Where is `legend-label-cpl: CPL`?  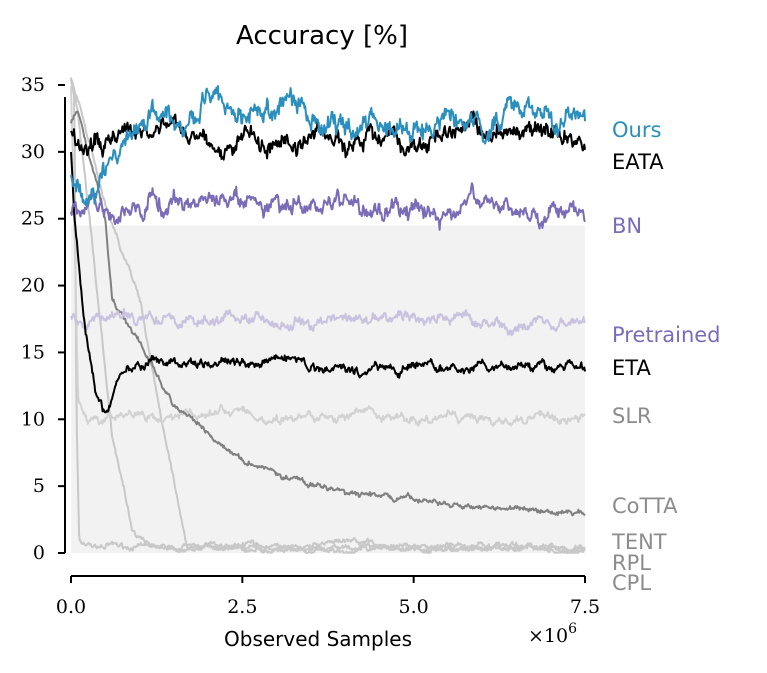 legend-label-cpl: CPL is located at coordinates (631, 583).